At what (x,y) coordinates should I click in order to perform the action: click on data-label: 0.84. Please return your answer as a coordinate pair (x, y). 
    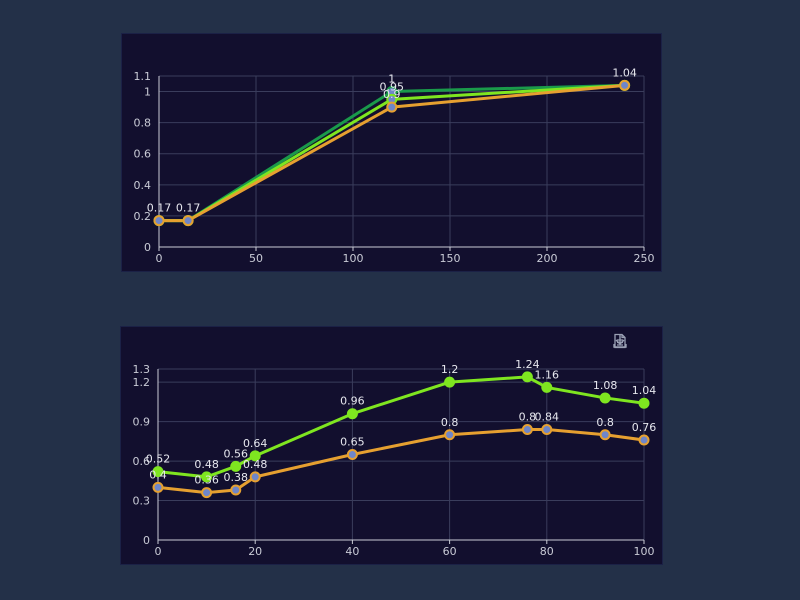
    Looking at the image, I should click on (547, 417).